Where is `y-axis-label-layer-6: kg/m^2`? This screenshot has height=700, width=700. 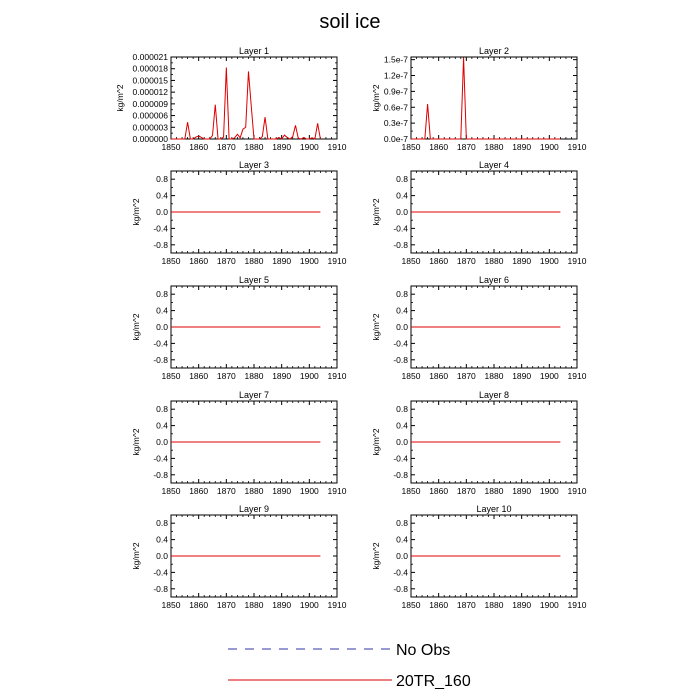
y-axis-label-layer-6: kg/m^2 is located at coordinates (376, 326).